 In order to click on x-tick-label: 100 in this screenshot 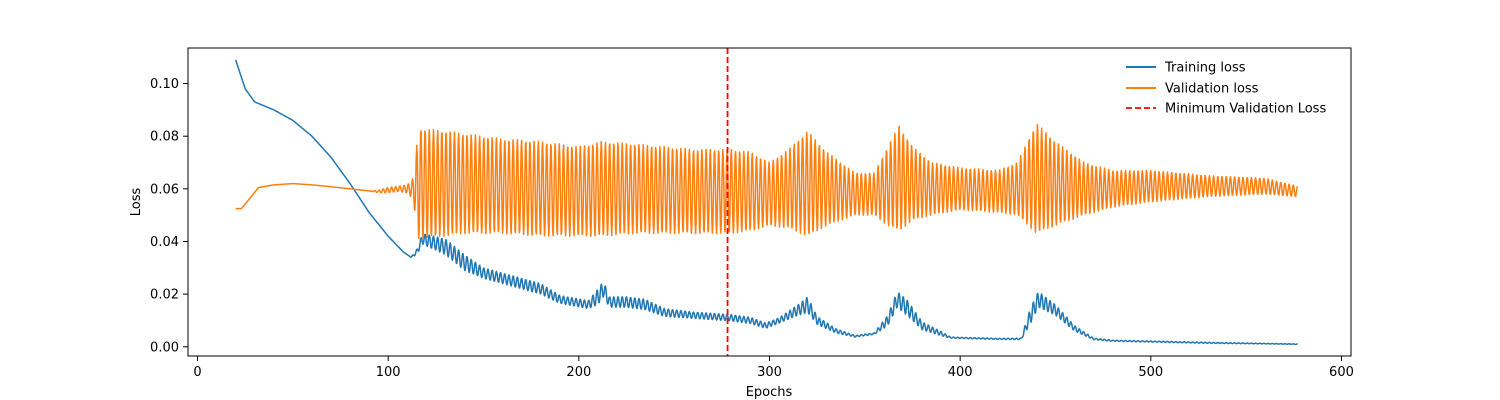, I will do `click(388, 372)`.